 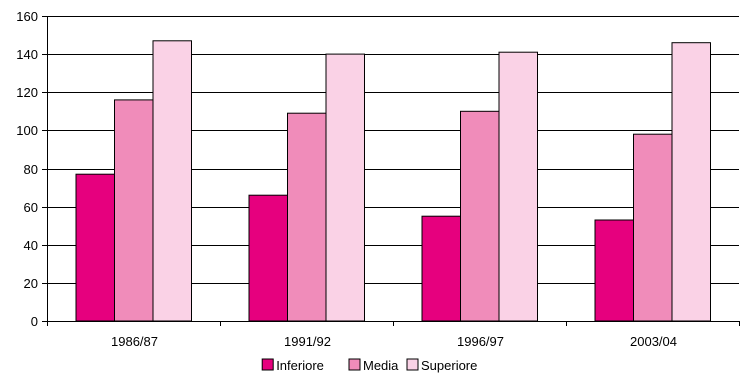 What do you see at coordinates (31, 245) in the screenshot?
I see `y-tick-label: 40` at bounding box center [31, 245].